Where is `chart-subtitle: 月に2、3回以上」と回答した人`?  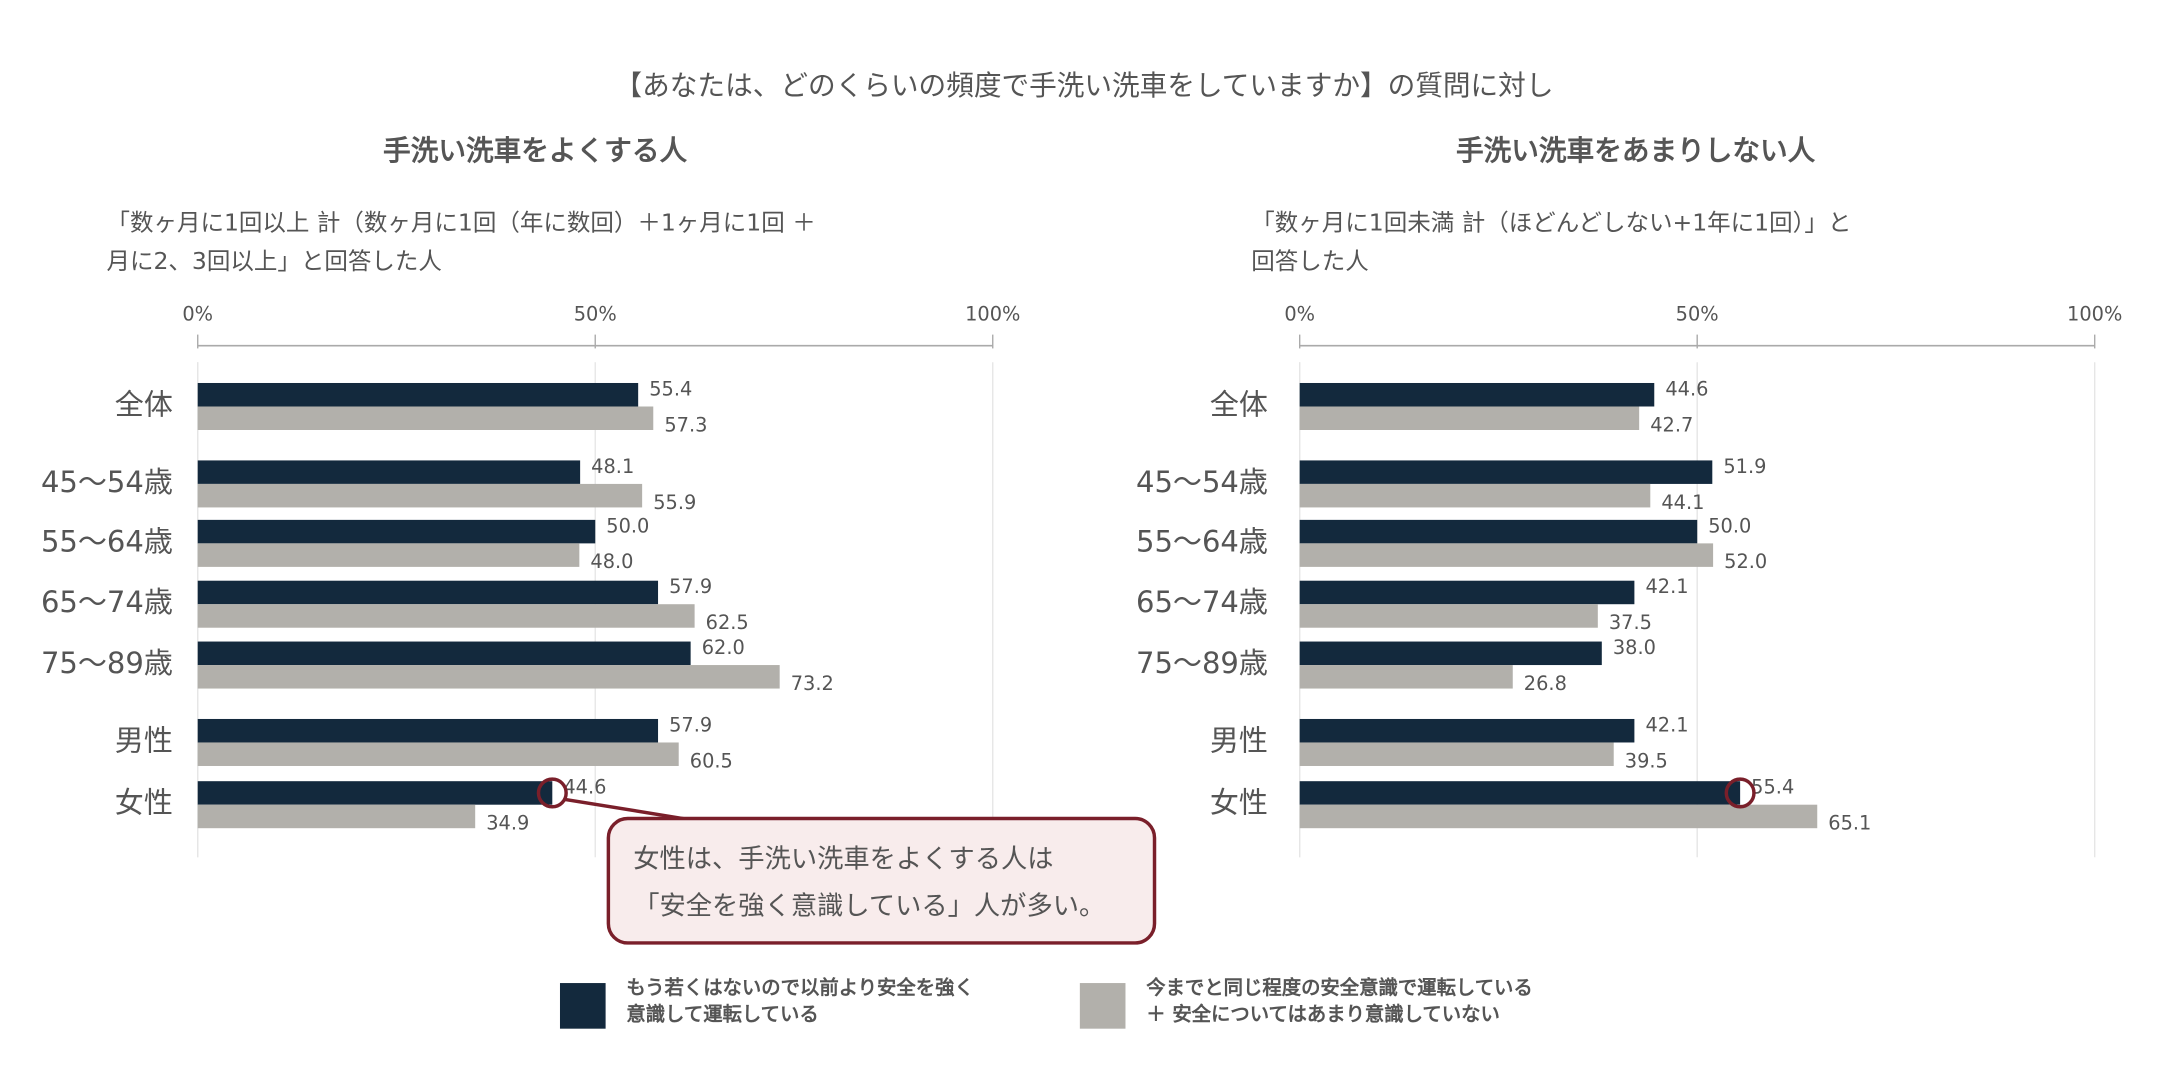
chart-subtitle: 月に2、3回以上」と回答した人 is located at coordinates (273, 261).